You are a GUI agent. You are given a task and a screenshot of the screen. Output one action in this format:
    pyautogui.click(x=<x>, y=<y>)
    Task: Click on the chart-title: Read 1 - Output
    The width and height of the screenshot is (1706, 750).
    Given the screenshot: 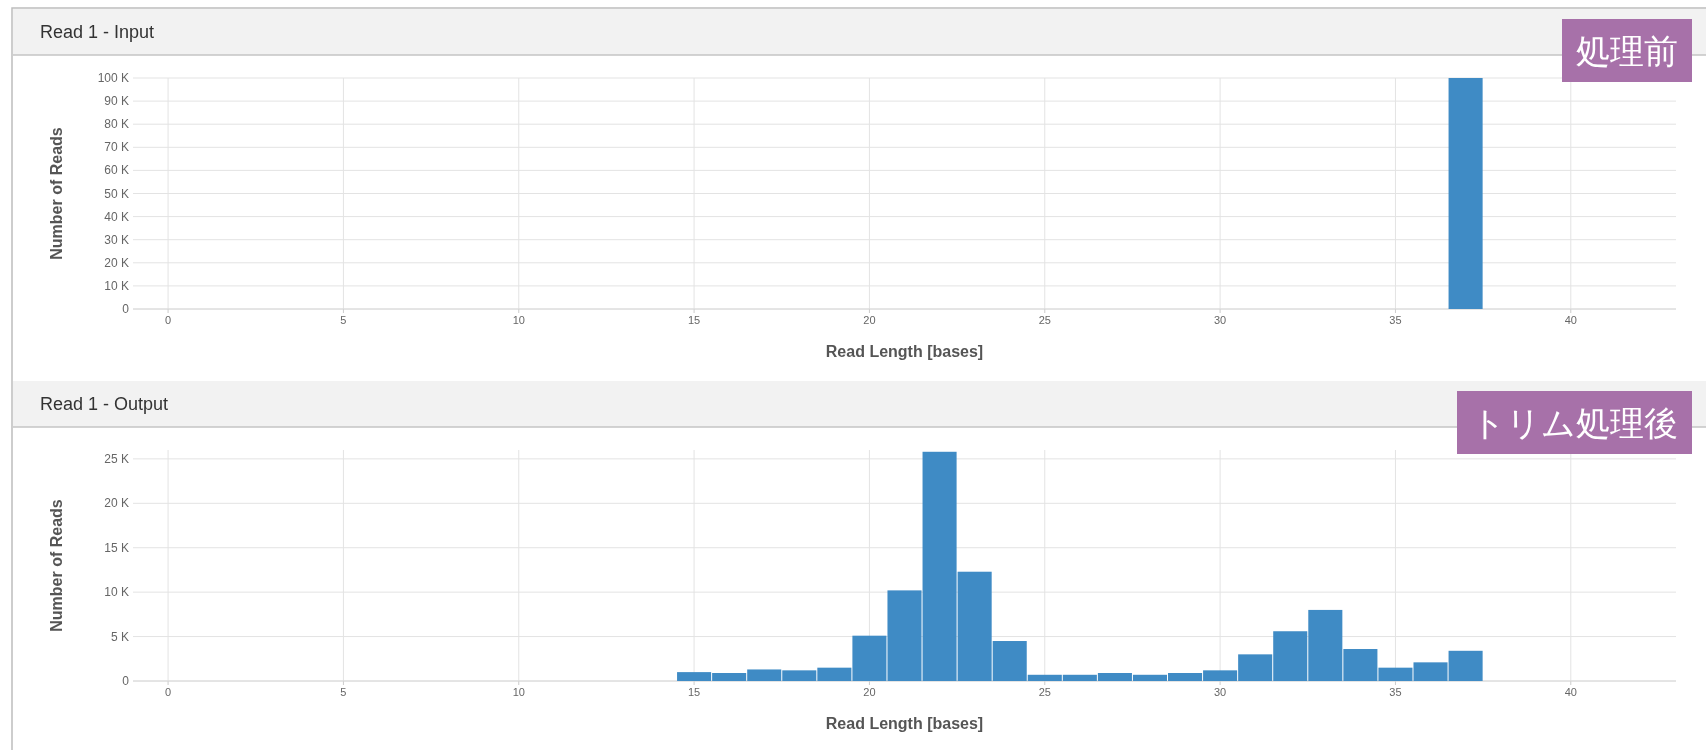 What is the action you would take?
    pyautogui.click(x=104, y=404)
    